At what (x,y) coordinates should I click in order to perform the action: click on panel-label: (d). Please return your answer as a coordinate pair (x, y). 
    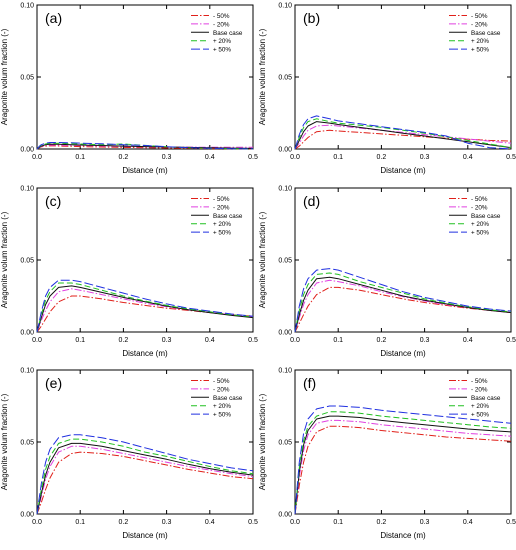
    Looking at the image, I should click on (311, 201).